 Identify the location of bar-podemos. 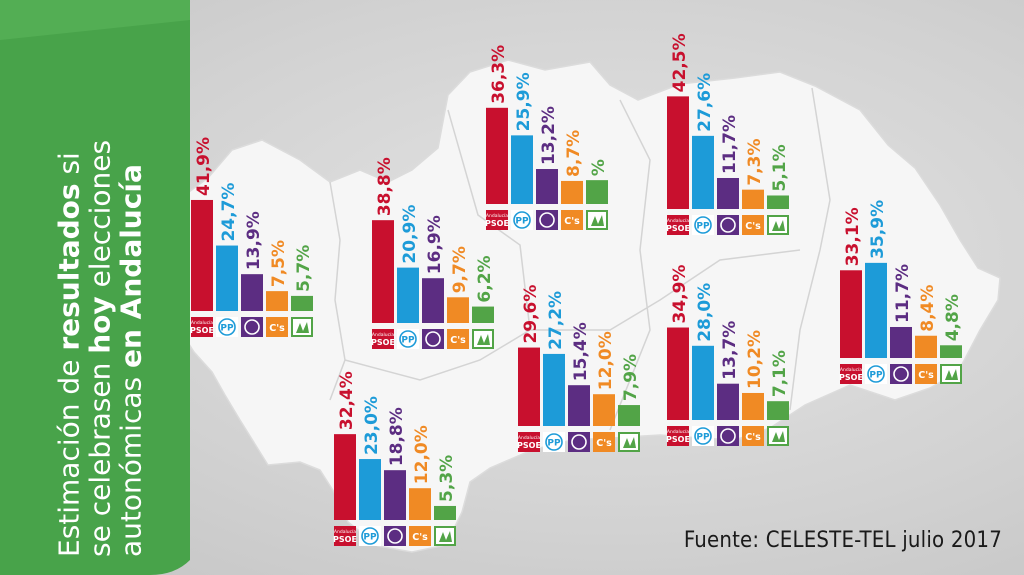
(901, 342).